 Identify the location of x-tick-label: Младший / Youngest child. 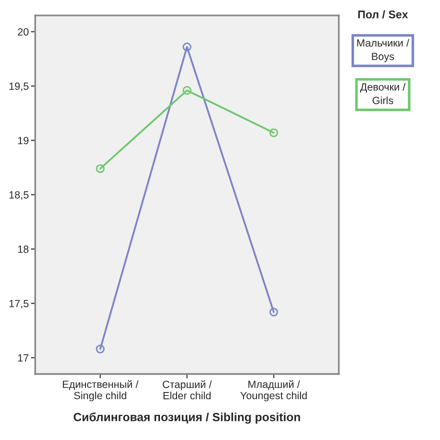
(273, 391).